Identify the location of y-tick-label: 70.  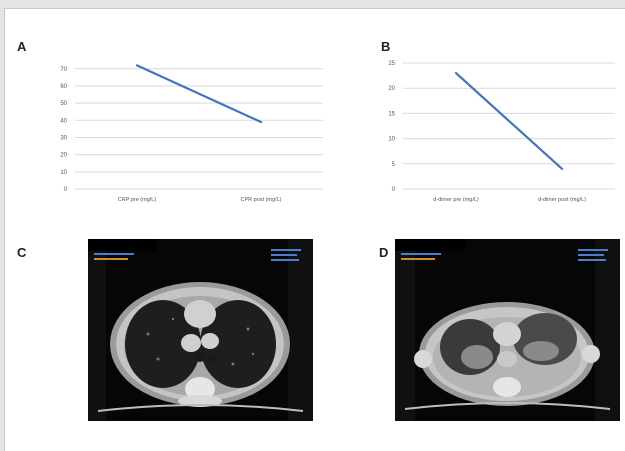
(63, 70).